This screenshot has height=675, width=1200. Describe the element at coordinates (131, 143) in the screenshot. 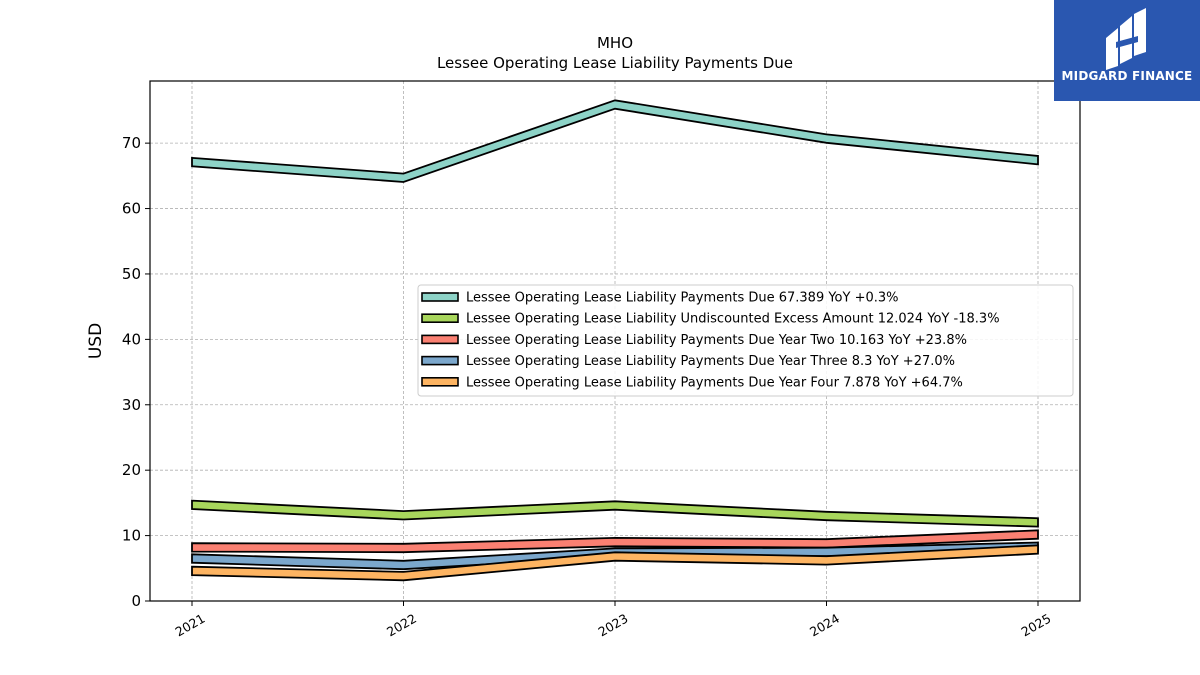

I see `y-tick-label: 70` at that location.